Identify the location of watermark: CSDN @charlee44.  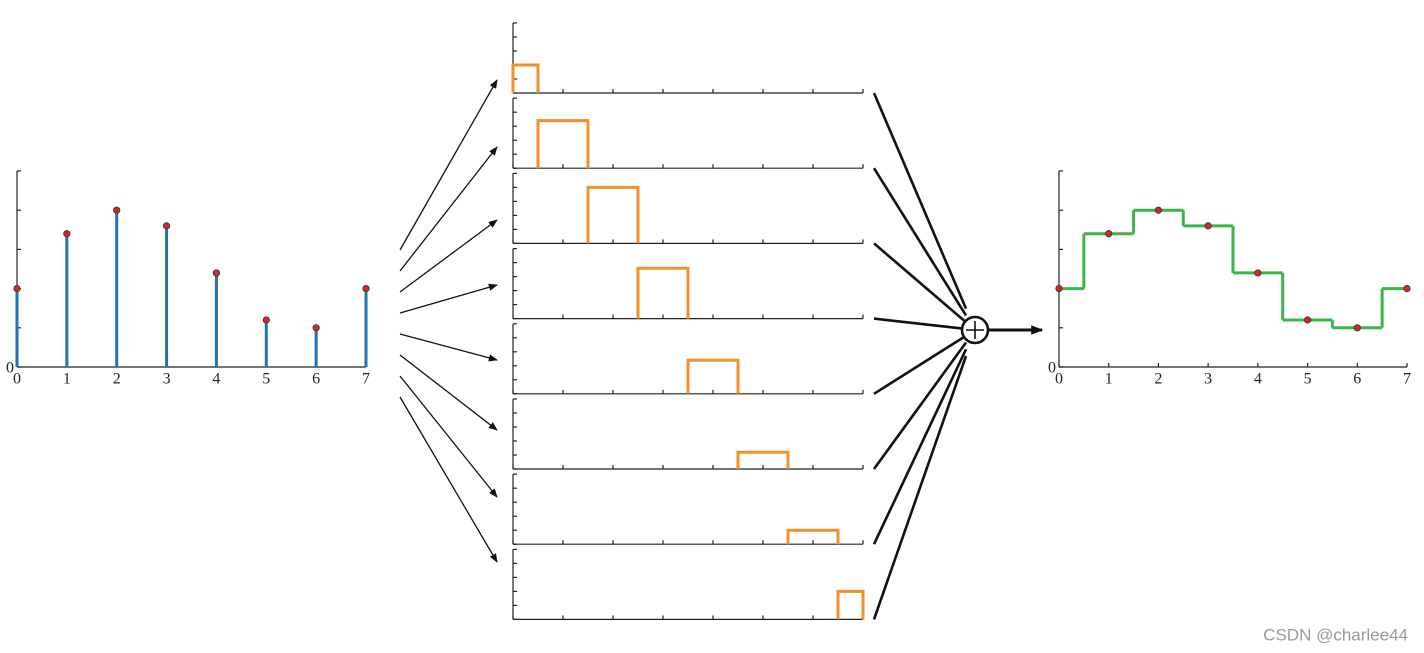
(1335, 634).